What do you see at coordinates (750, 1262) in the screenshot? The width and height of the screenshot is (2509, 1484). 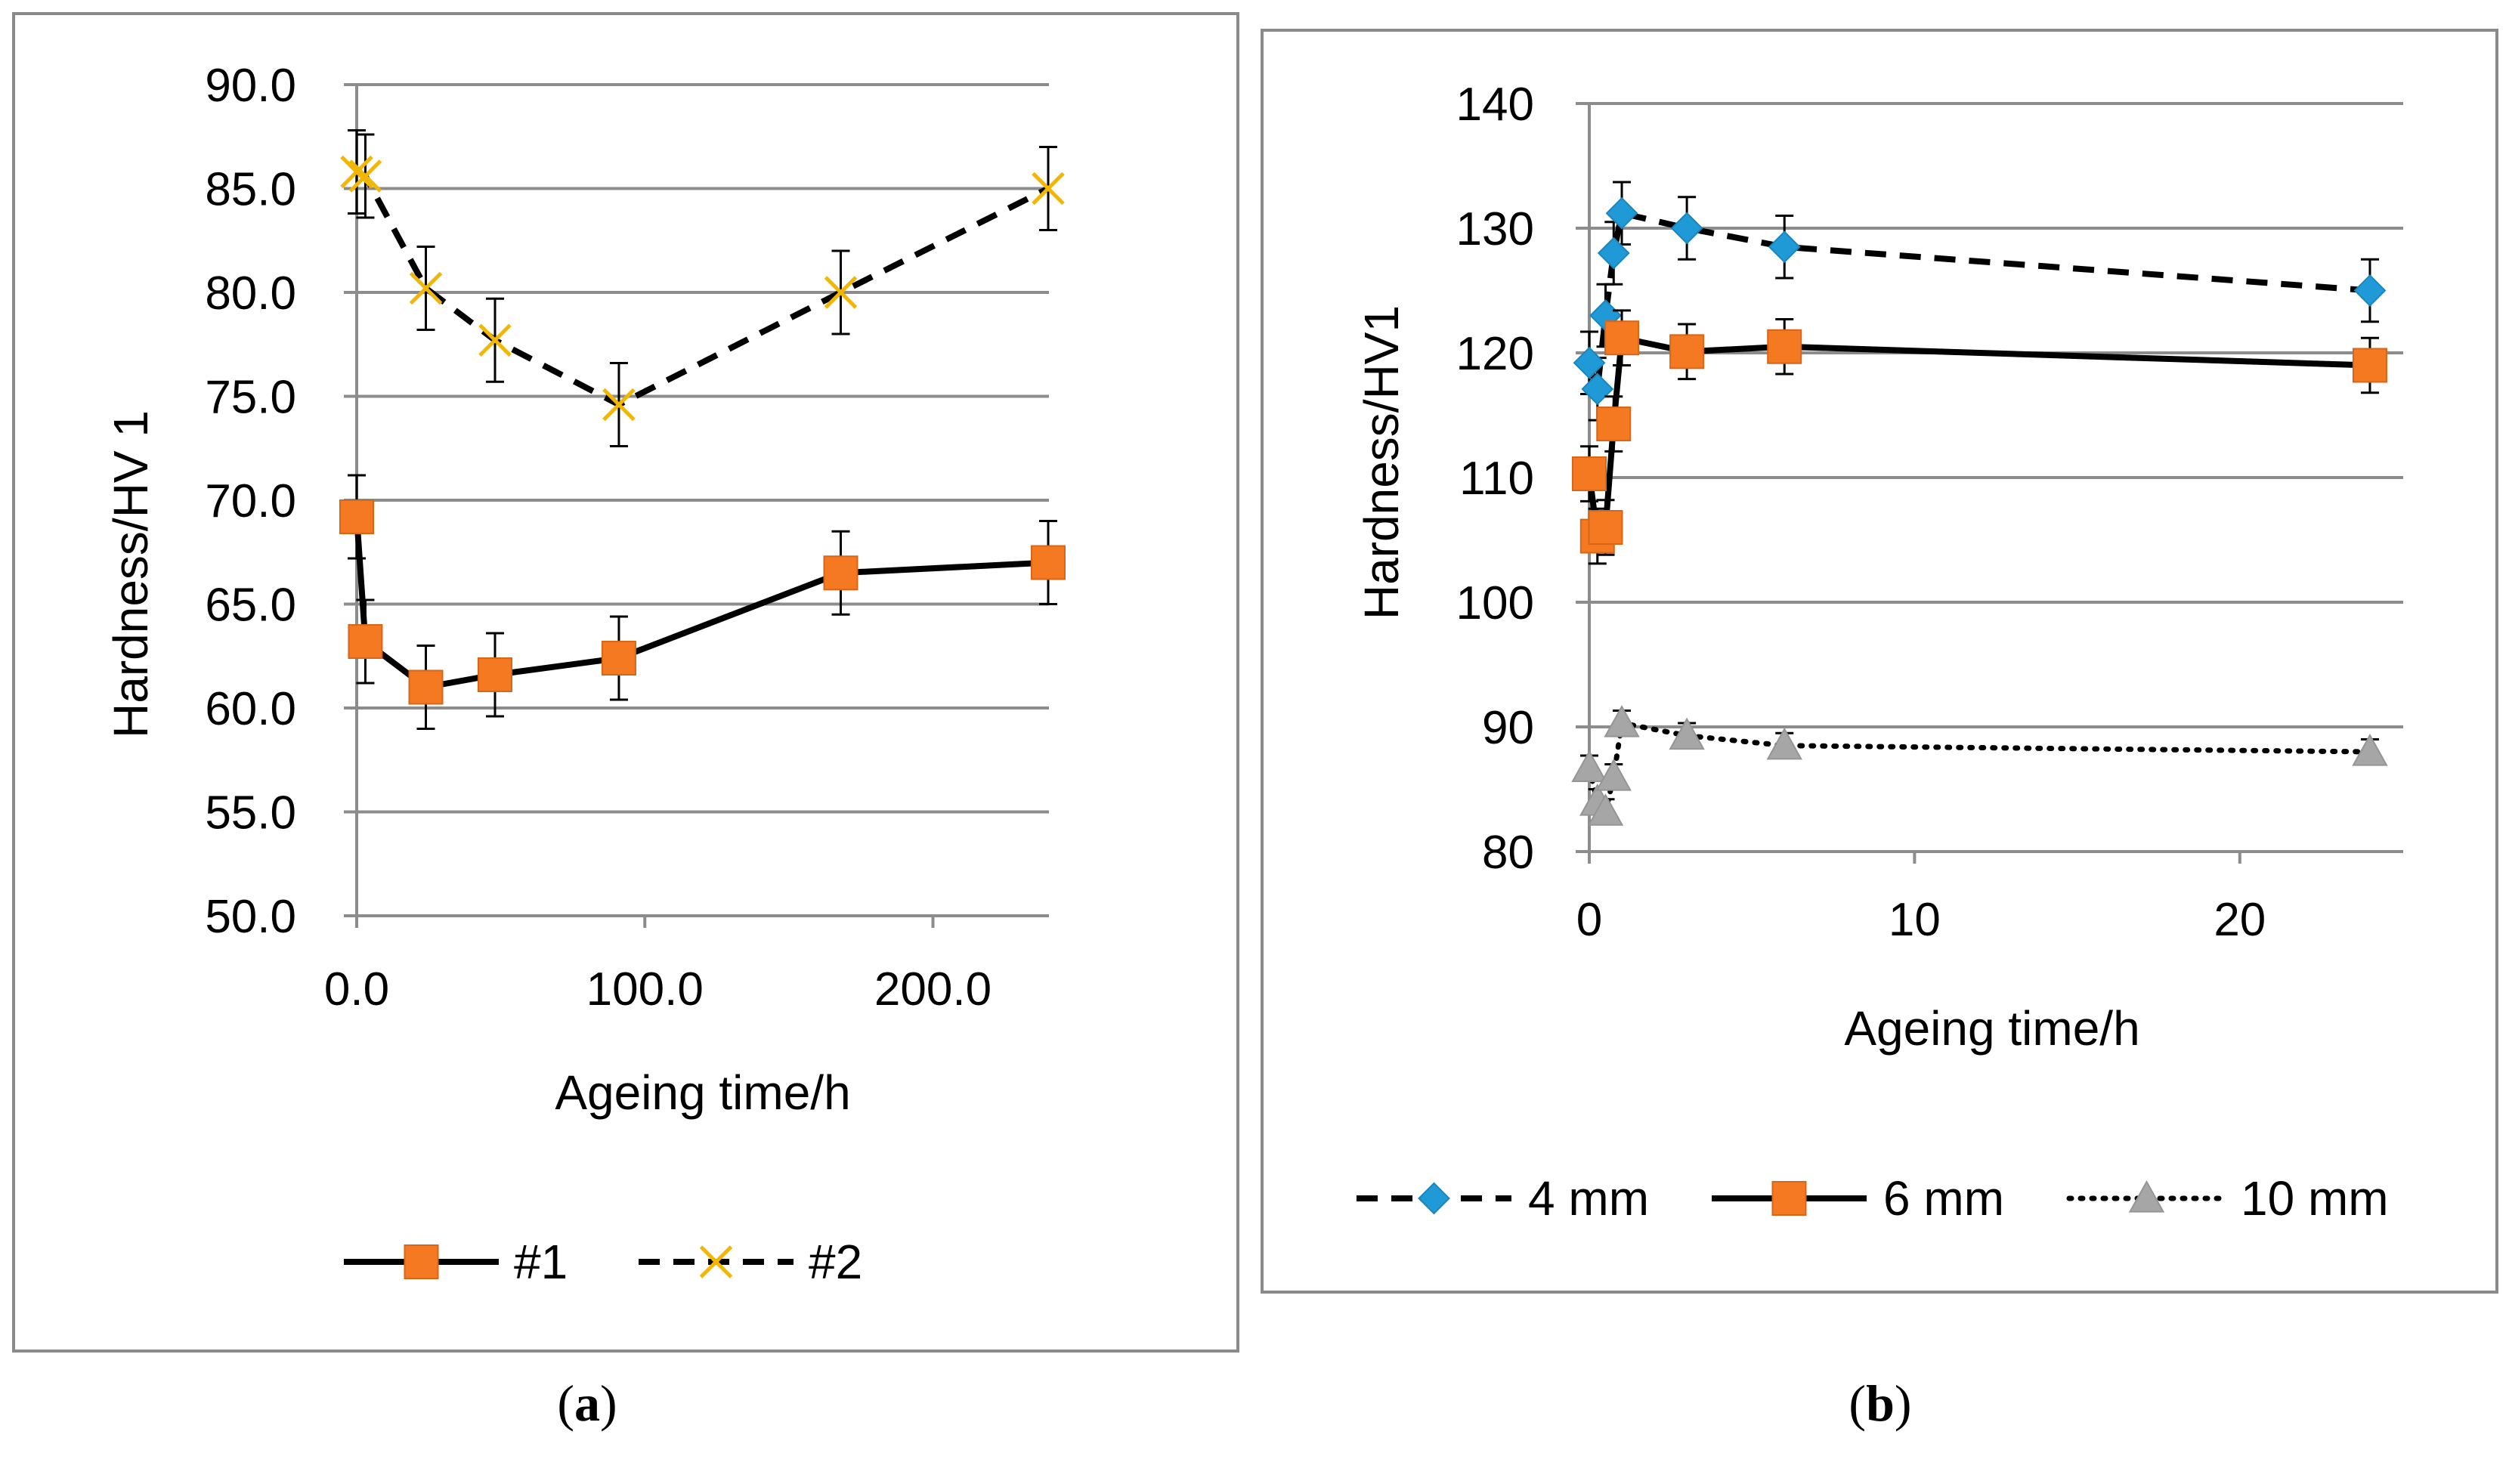 I see `a-legend-entry-1: #2` at bounding box center [750, 1262].